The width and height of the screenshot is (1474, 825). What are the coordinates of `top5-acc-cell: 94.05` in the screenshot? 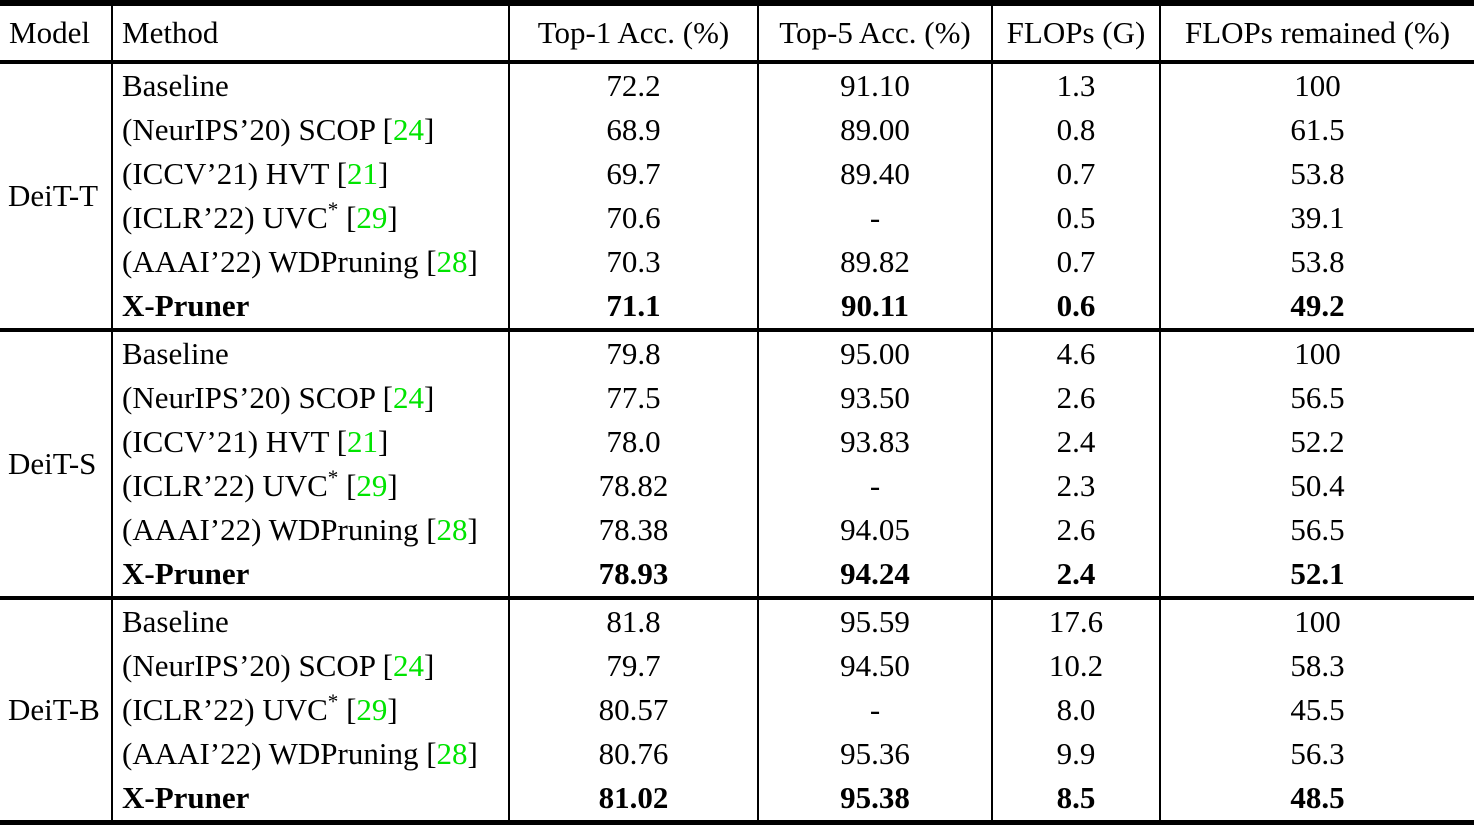 It's located at (875, 530).